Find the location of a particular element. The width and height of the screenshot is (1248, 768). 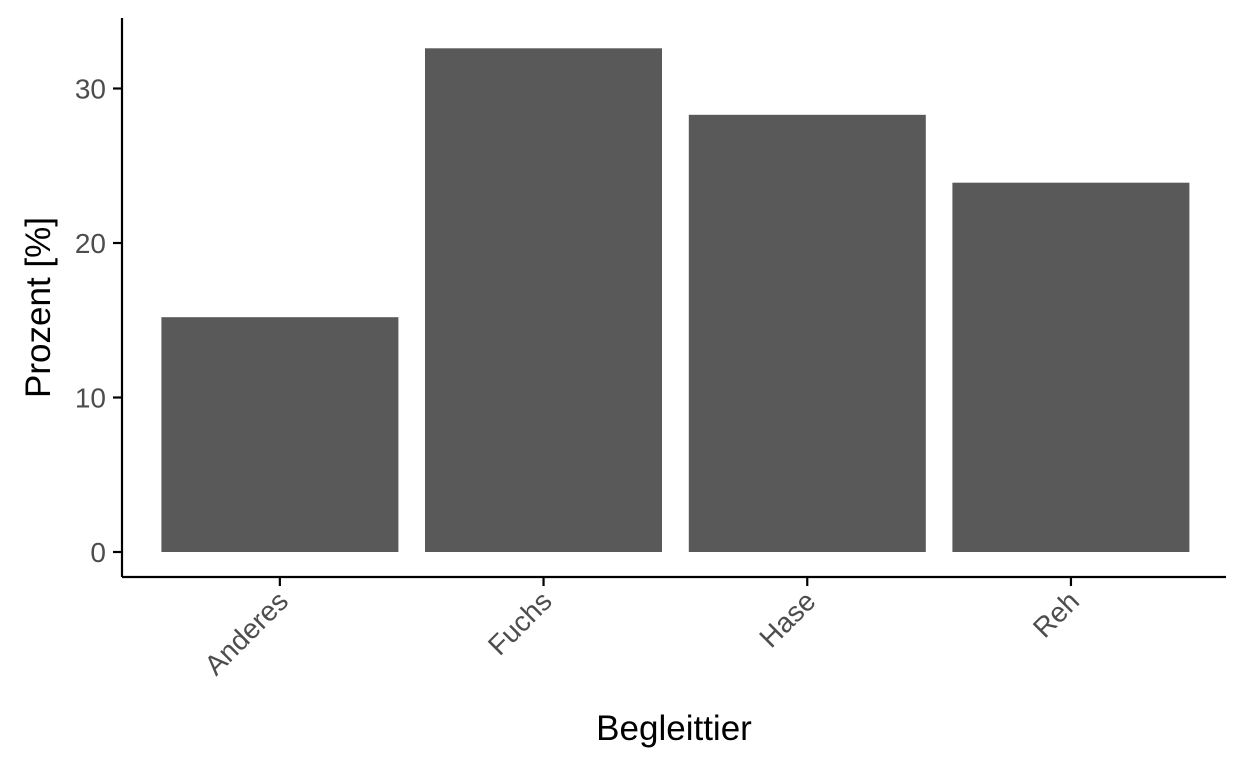

x-tick-label: Hase is located at coordinates (787, 619).